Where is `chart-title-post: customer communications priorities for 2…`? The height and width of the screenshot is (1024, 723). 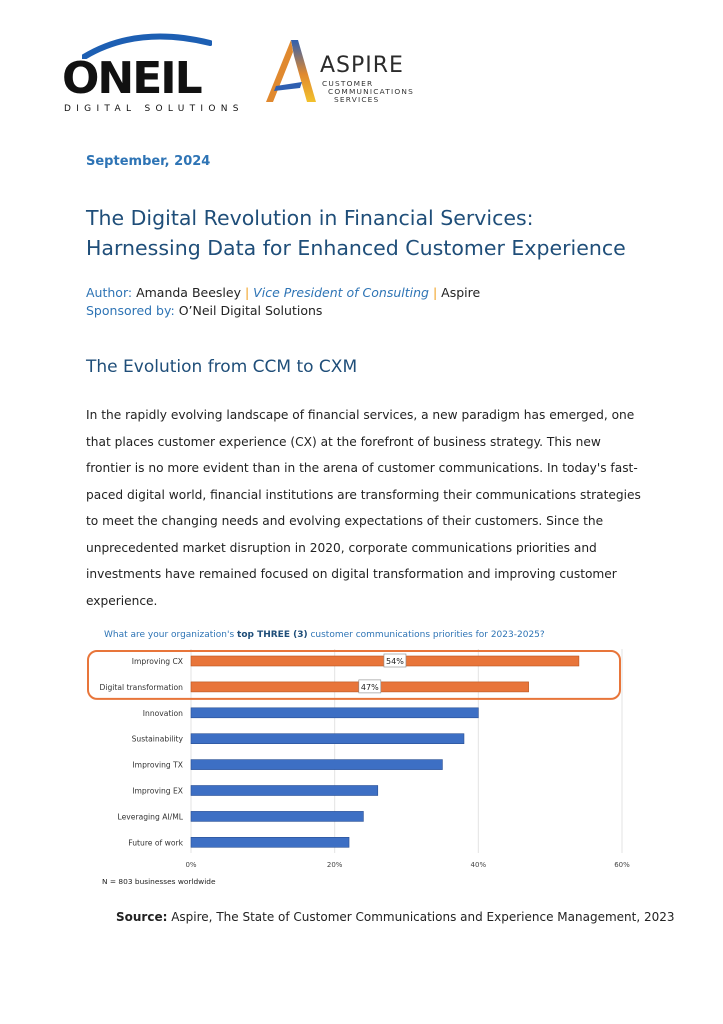
chart-title-post: customer communications priorities for 2… is located at coordinates (426, 635).